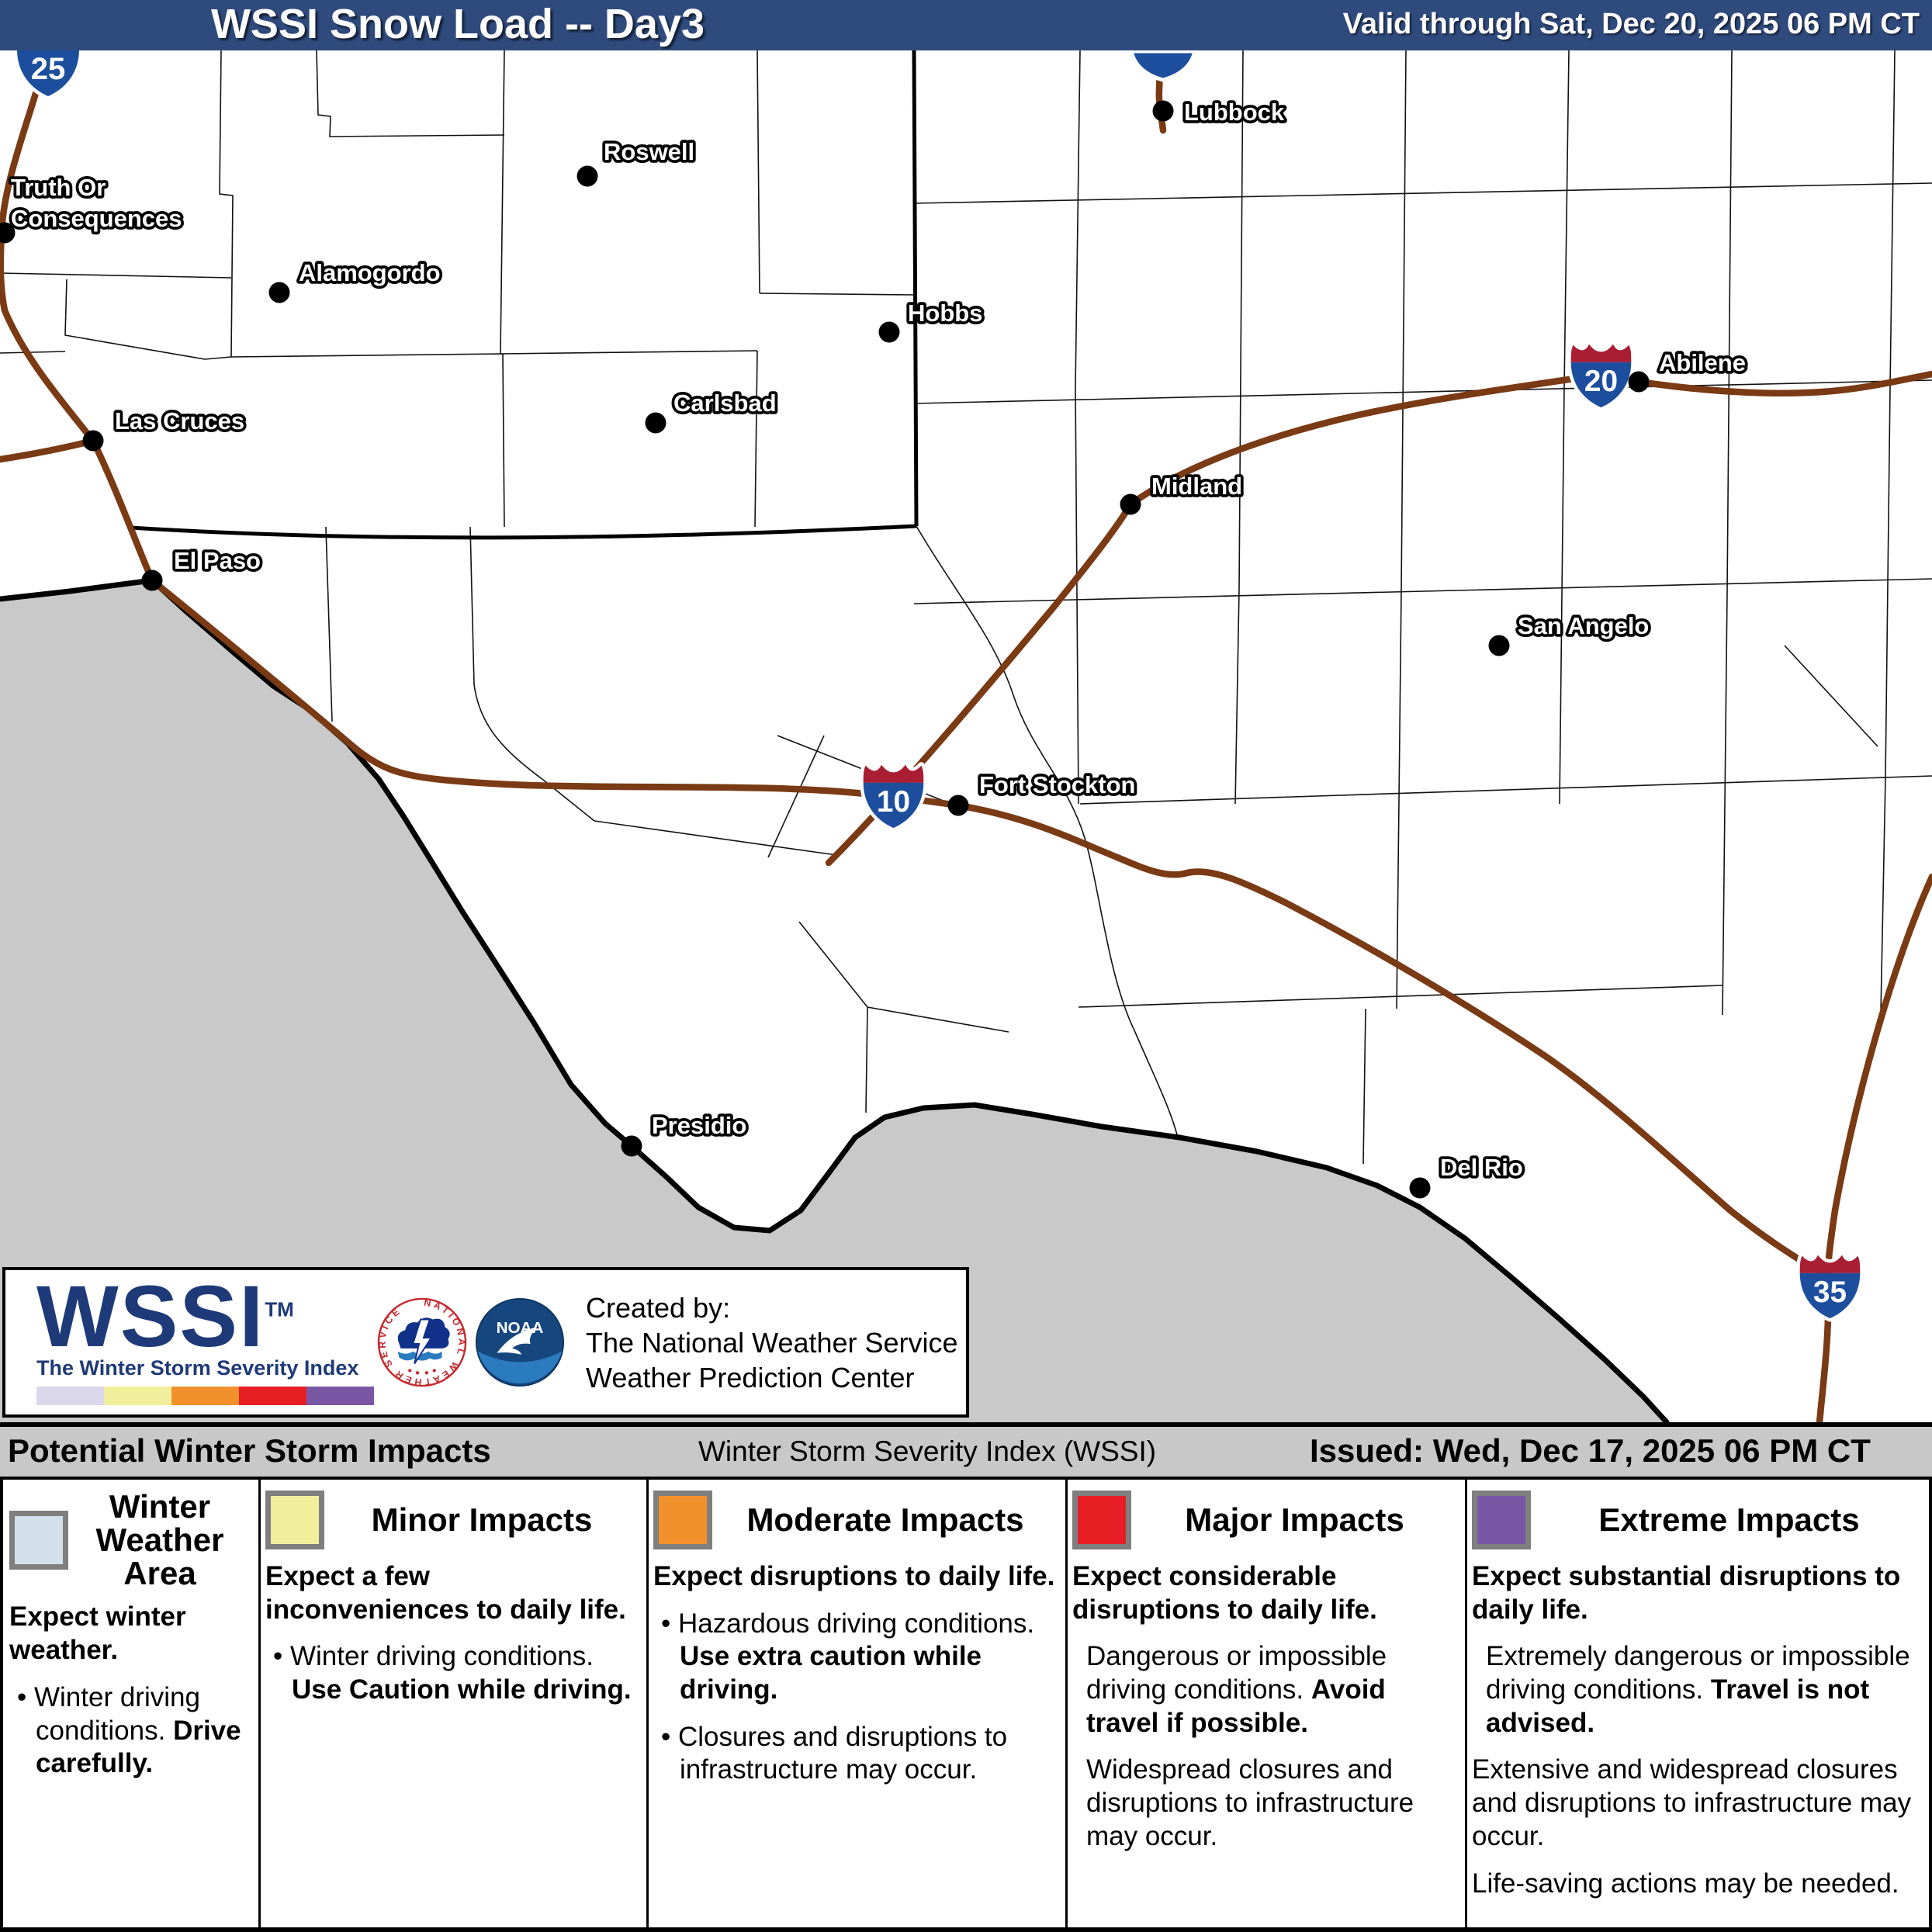  What do you see at coordinates (179, 421) in the screenshot?
I see `city-label: Las Cruces` at bounding box center [179, 421].